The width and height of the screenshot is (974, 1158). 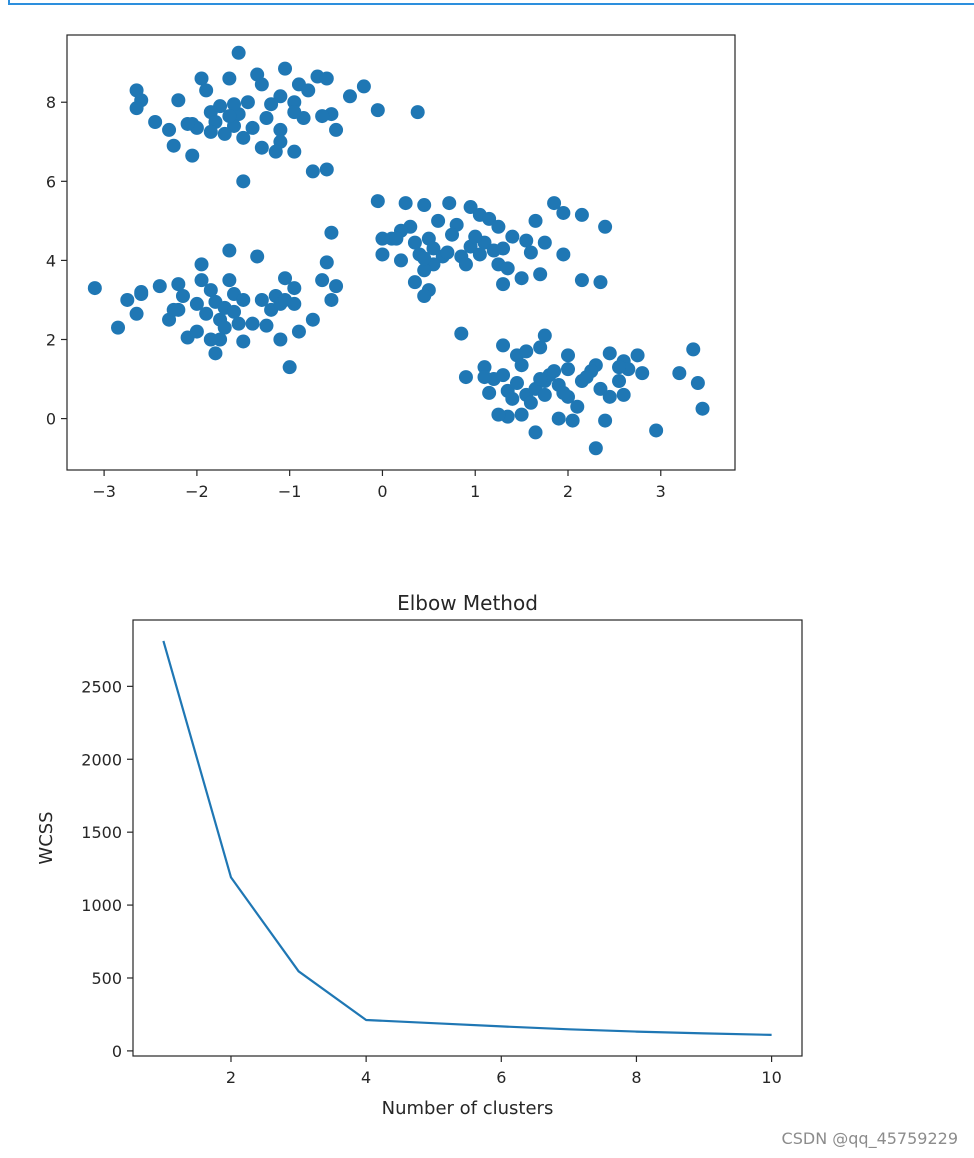 I want to click on x-tick-label: 2, so click(x=568, y=491).